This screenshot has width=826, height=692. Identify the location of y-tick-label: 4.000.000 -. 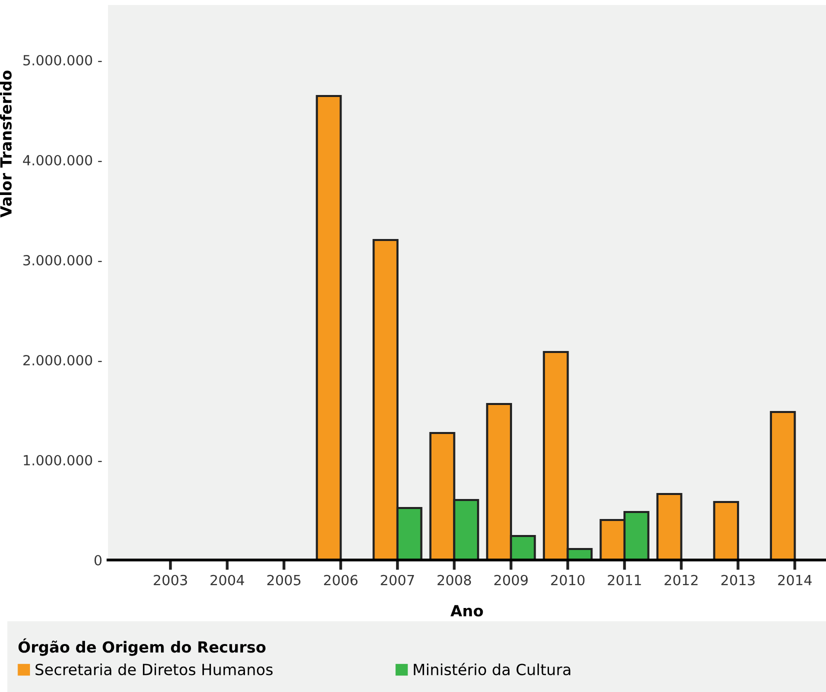
(62, 160).